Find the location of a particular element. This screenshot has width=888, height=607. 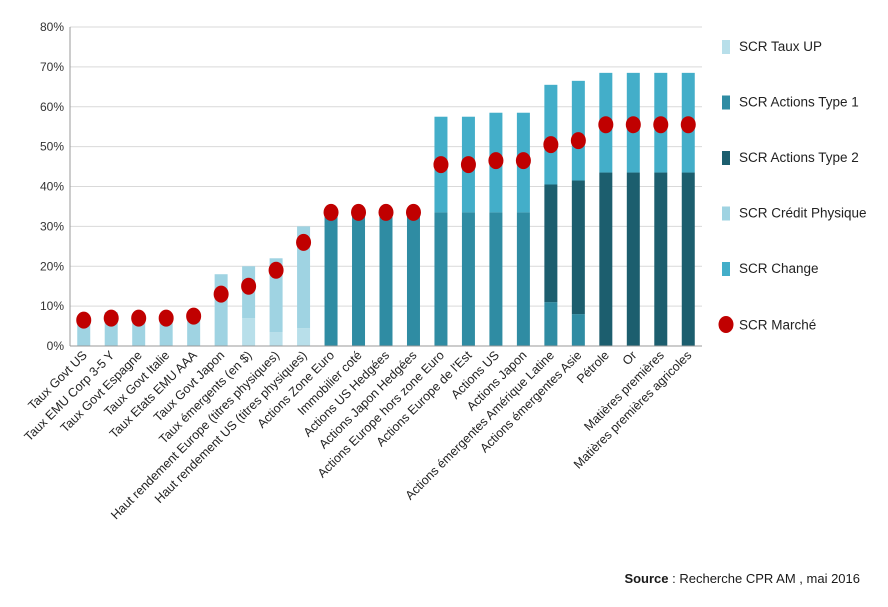

y-tick-label: 20% is located at coordinates (52, 266).